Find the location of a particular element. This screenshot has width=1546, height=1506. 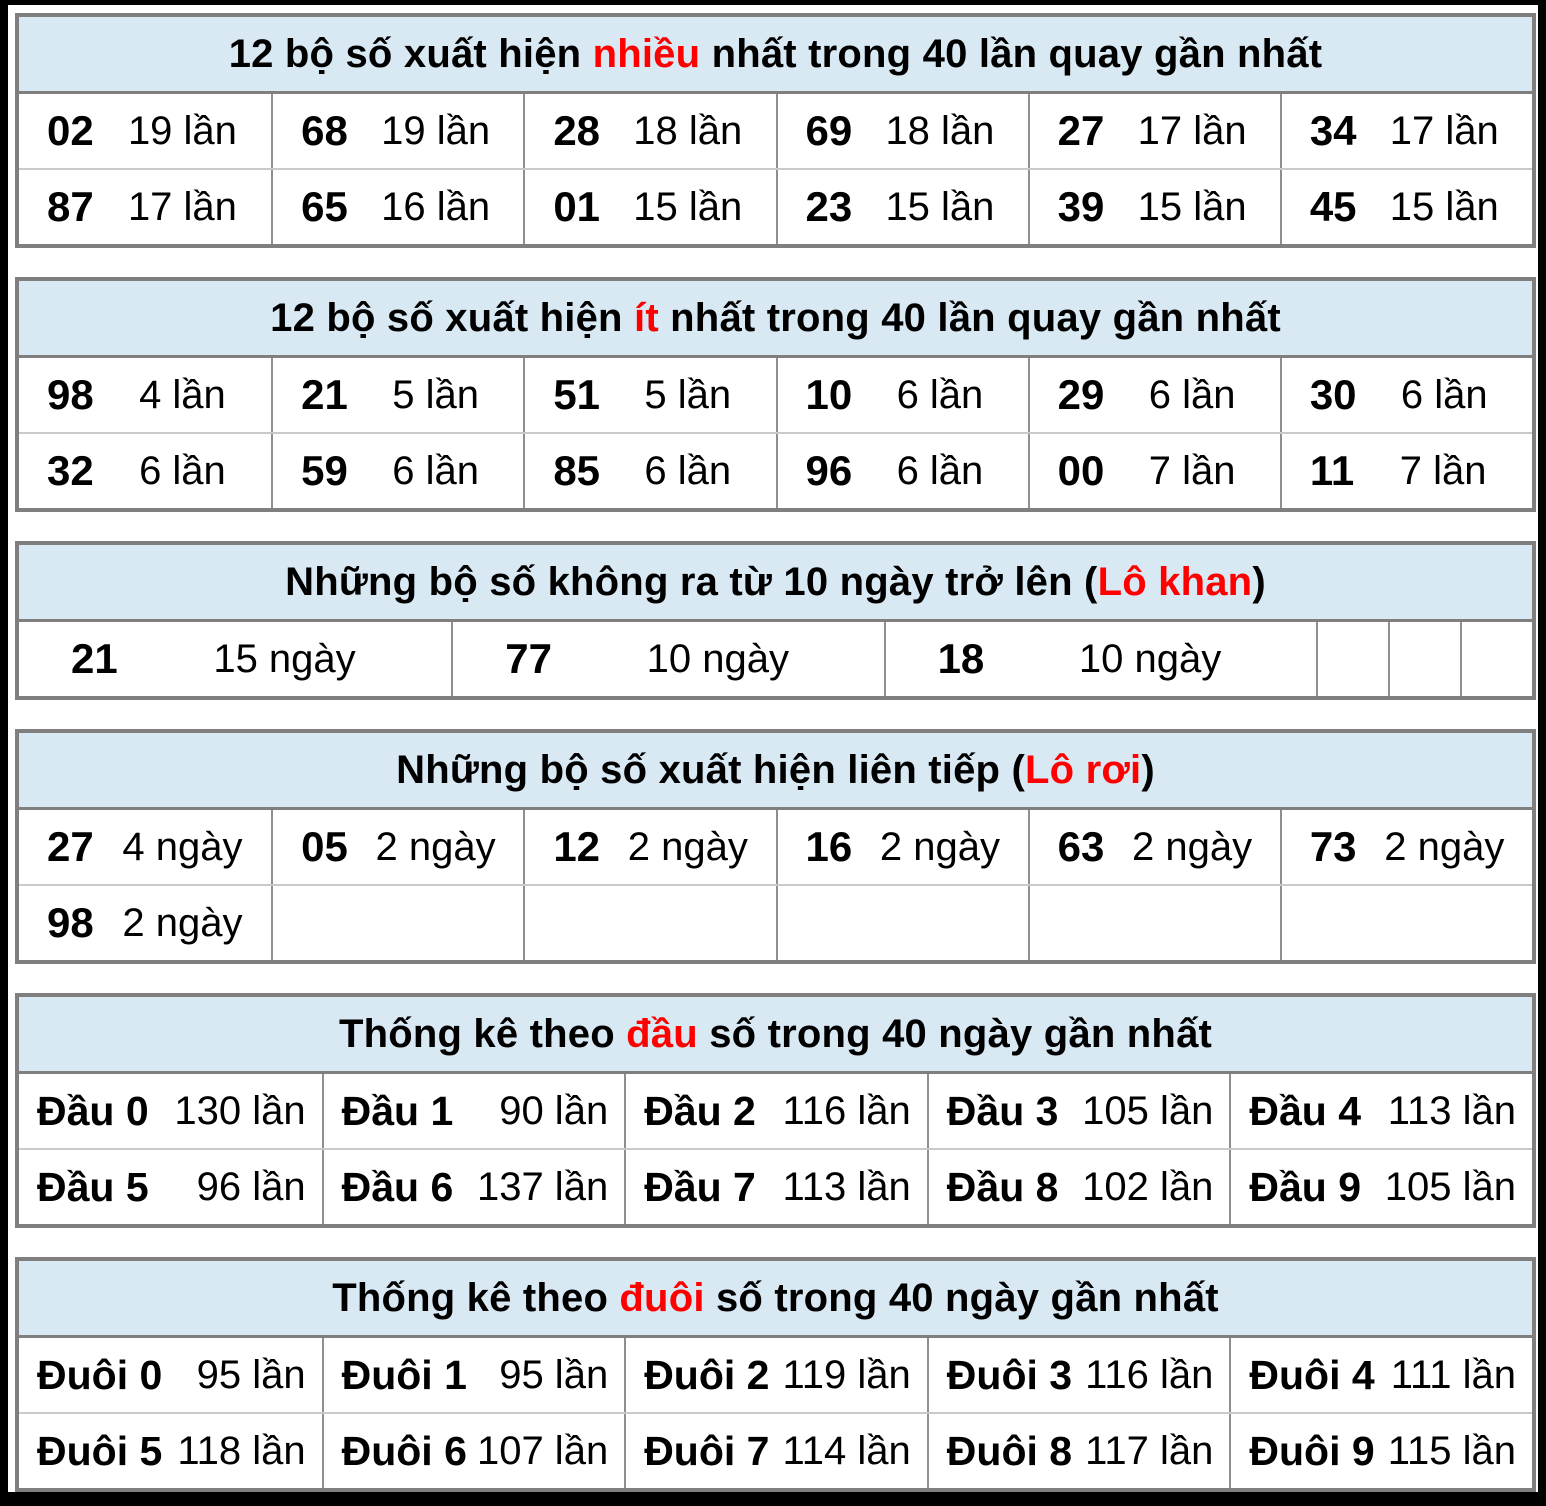

stat-cell: 01 15 lần is located at coordinates (649, 207).